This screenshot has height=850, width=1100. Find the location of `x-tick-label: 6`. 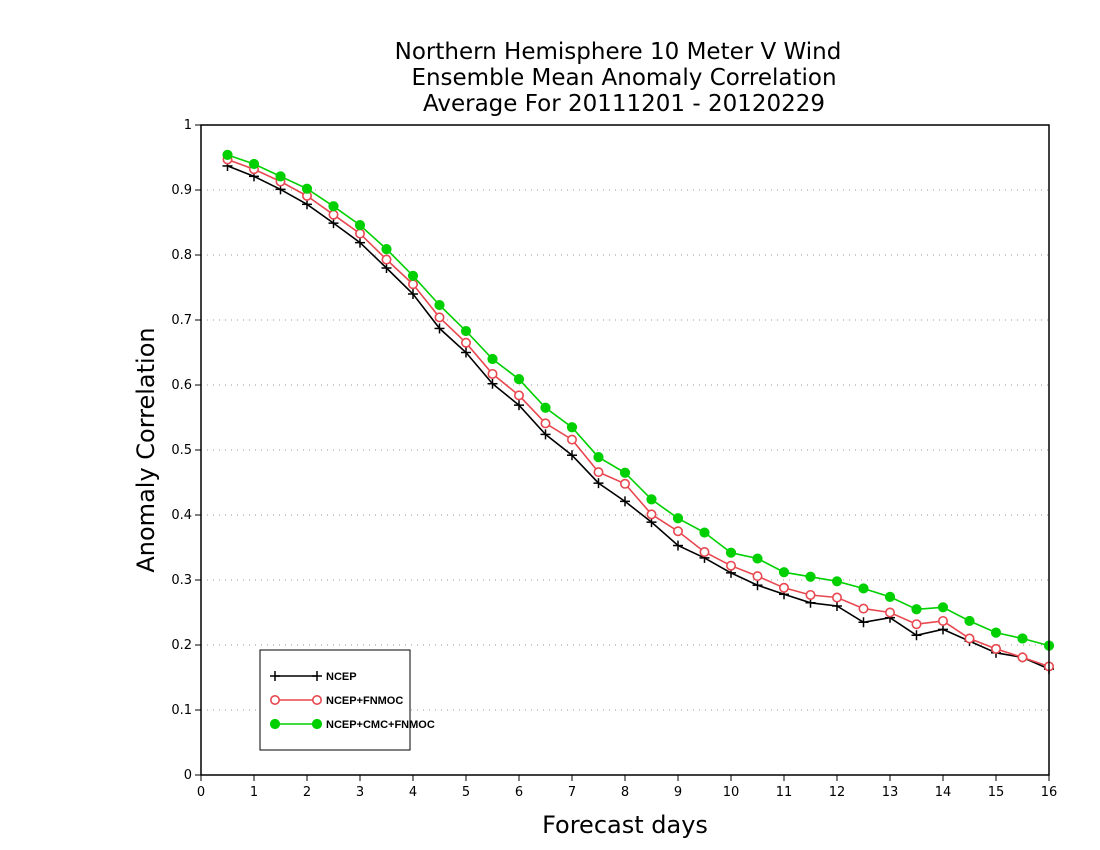

x-tick-label: 6 is located at coordinates (519, 792).